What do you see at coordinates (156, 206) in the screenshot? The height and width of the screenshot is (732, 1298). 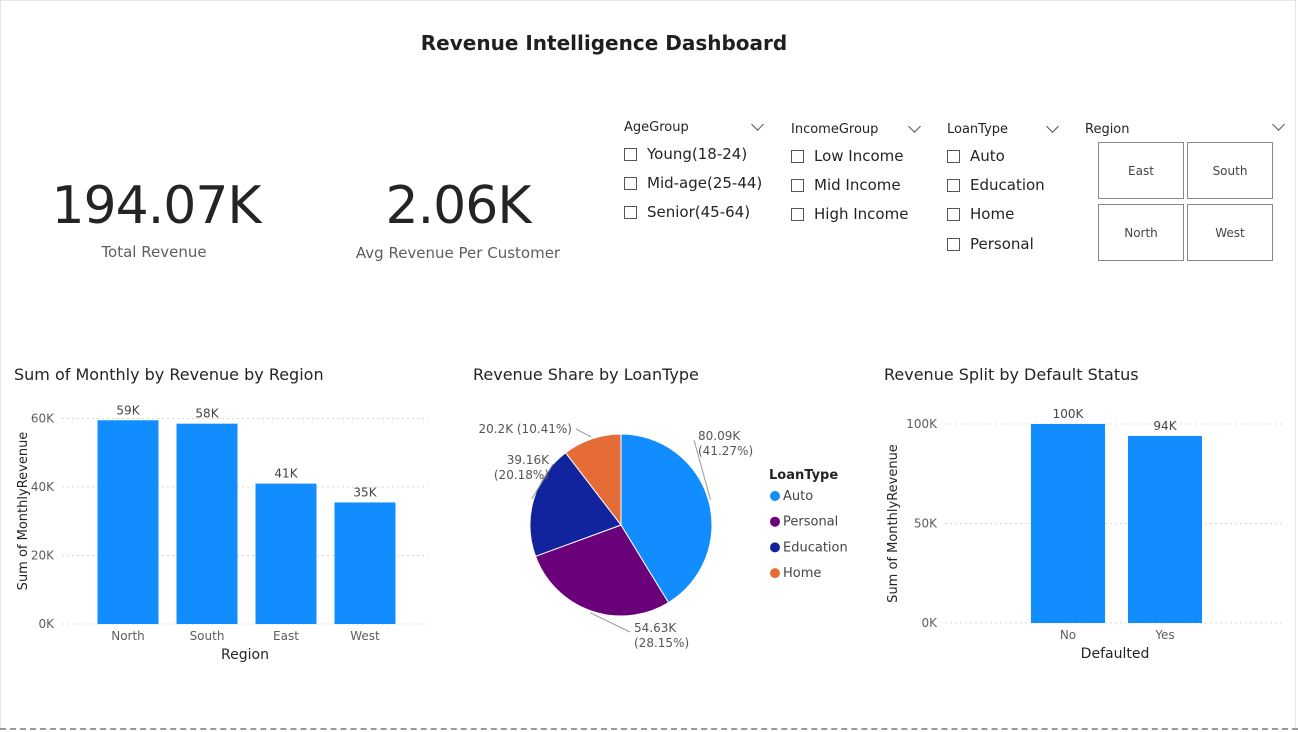 I see `total-revenue-value: 194.07K` at bounding box center [156, 206].